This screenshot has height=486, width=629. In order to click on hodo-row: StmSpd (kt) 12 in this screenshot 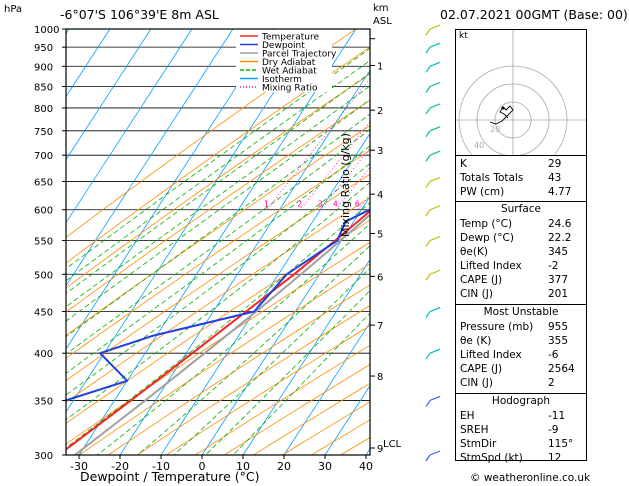, I will do `click(511, 458)`.